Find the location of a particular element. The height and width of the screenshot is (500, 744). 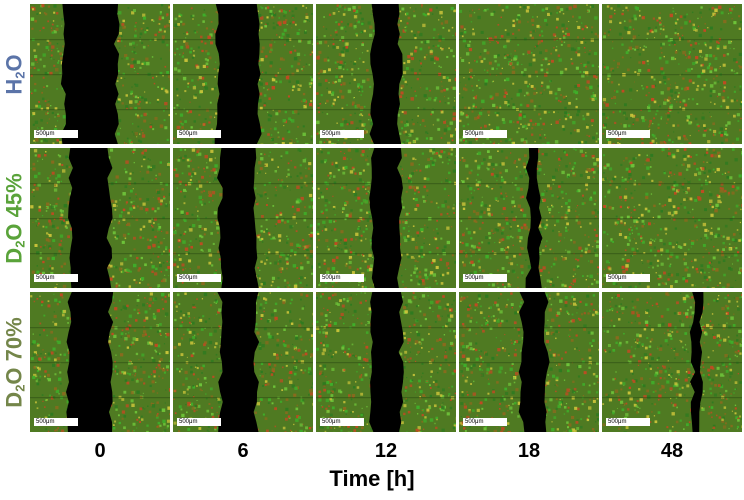

micrograph-h2o-t18: 500μm is located at coordinates (529, 74).